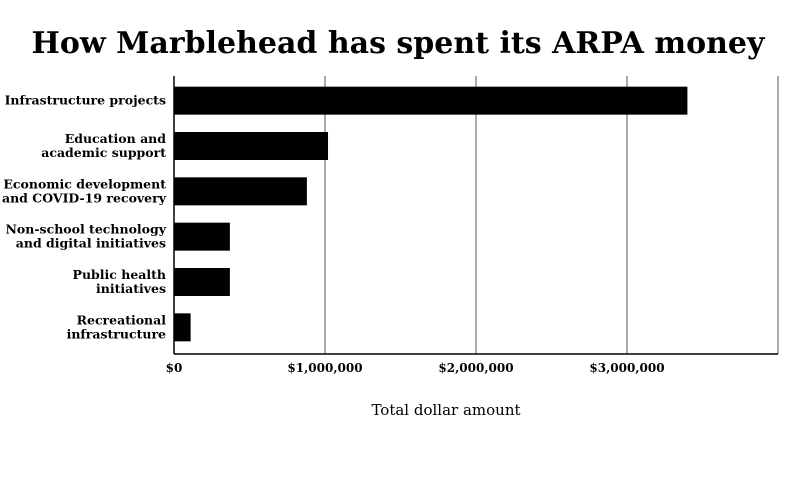 The width and height of the screenshot is (801, 490). Describe the element at coordinates (86, 229) in the screenshot. I see `category-label: Non-school technology` at that location.